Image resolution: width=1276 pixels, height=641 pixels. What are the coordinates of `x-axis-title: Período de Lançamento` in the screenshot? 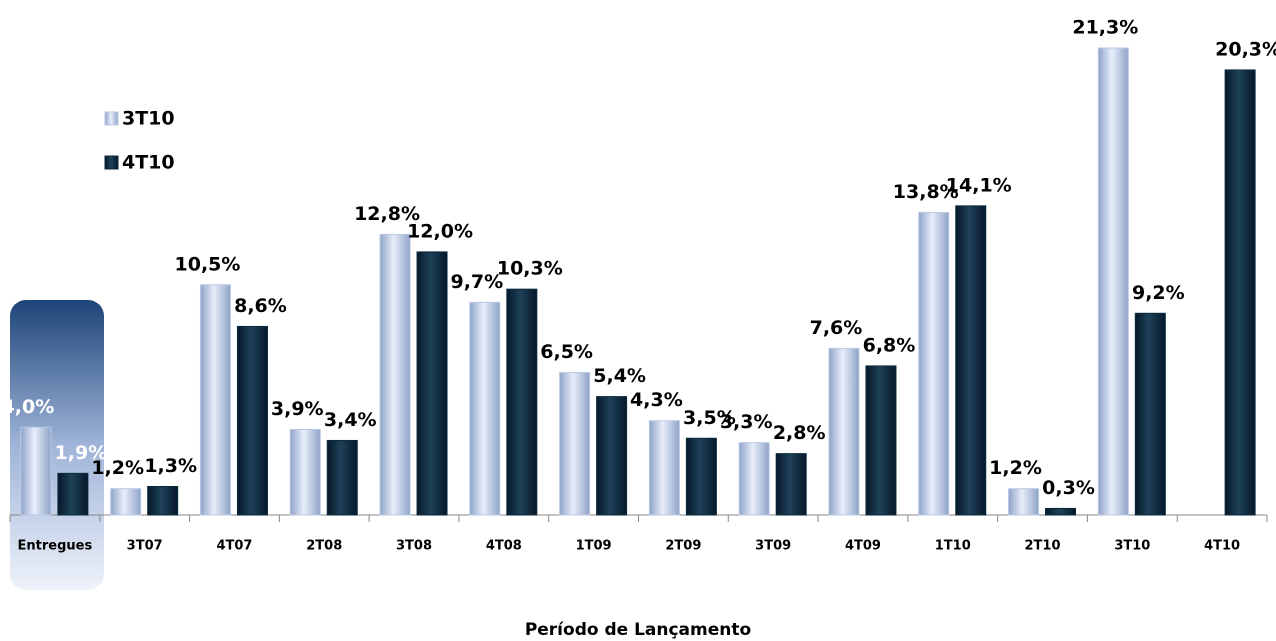 It's located at (638, 630).